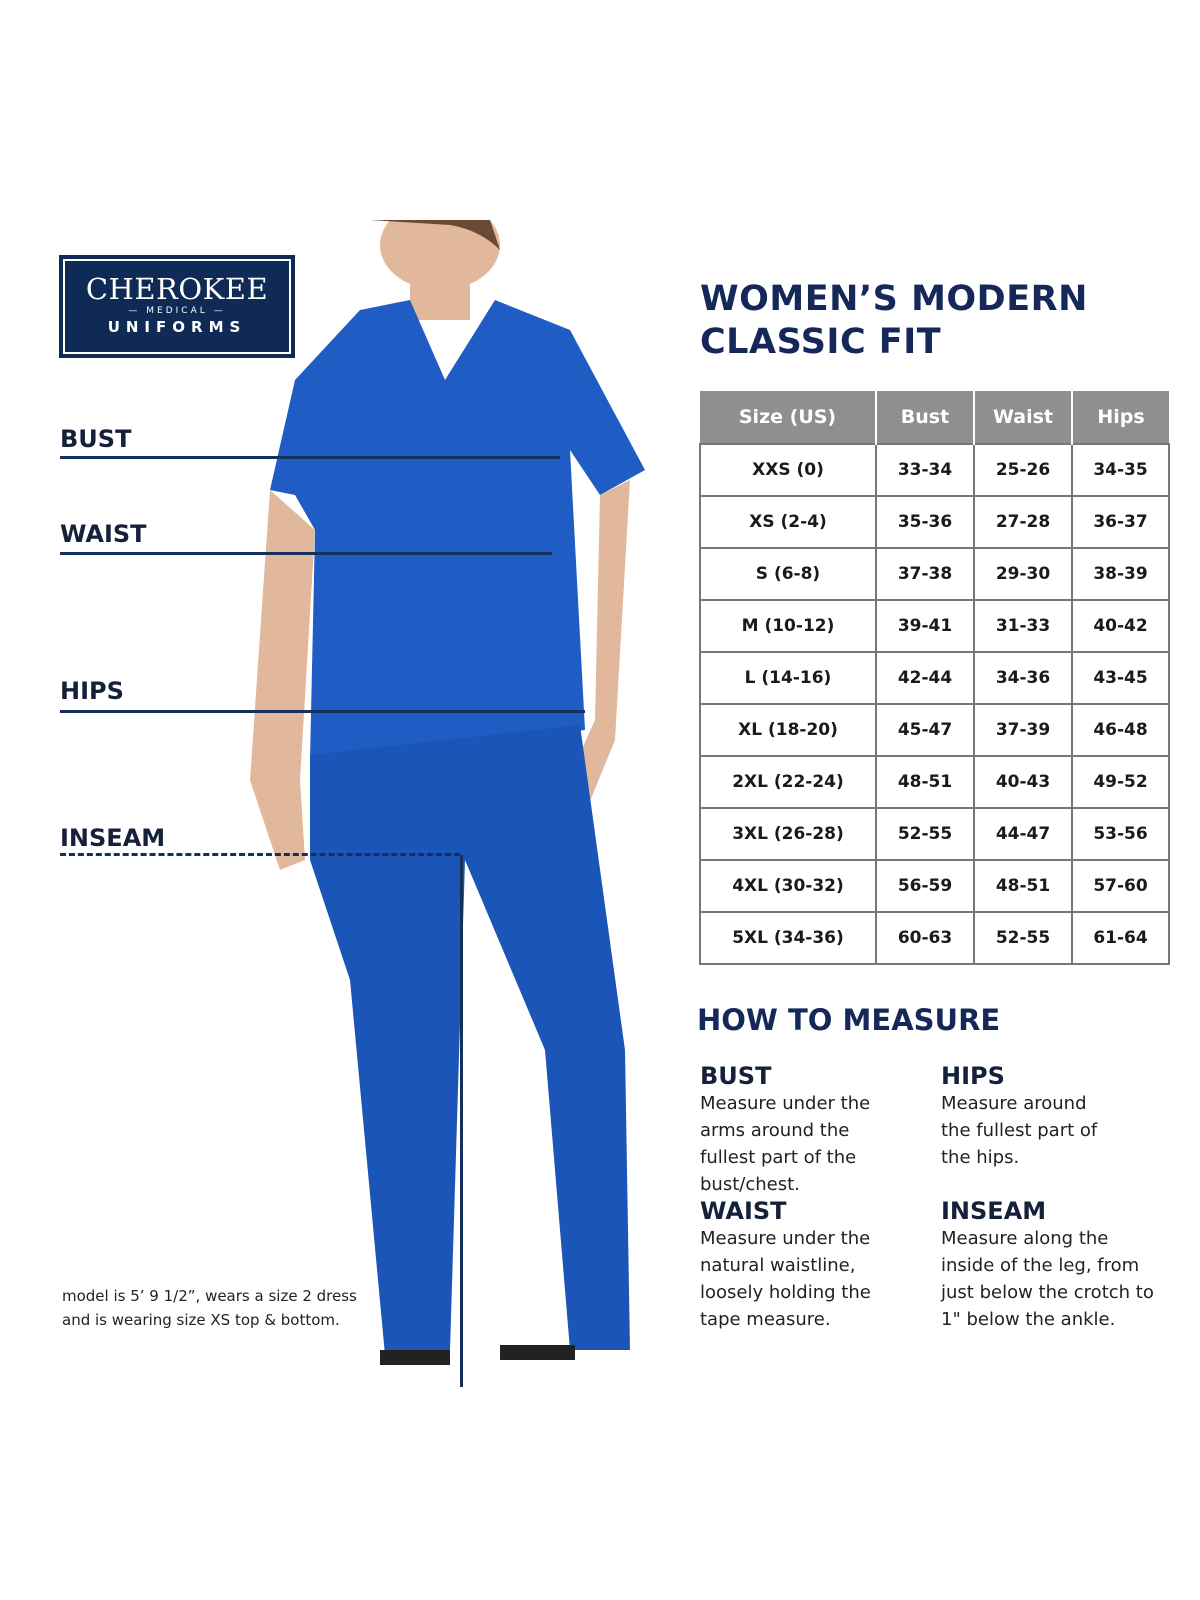 The image size is (1200, 1600). I want to click on table-cell: 53-56, so click(1120, 834).